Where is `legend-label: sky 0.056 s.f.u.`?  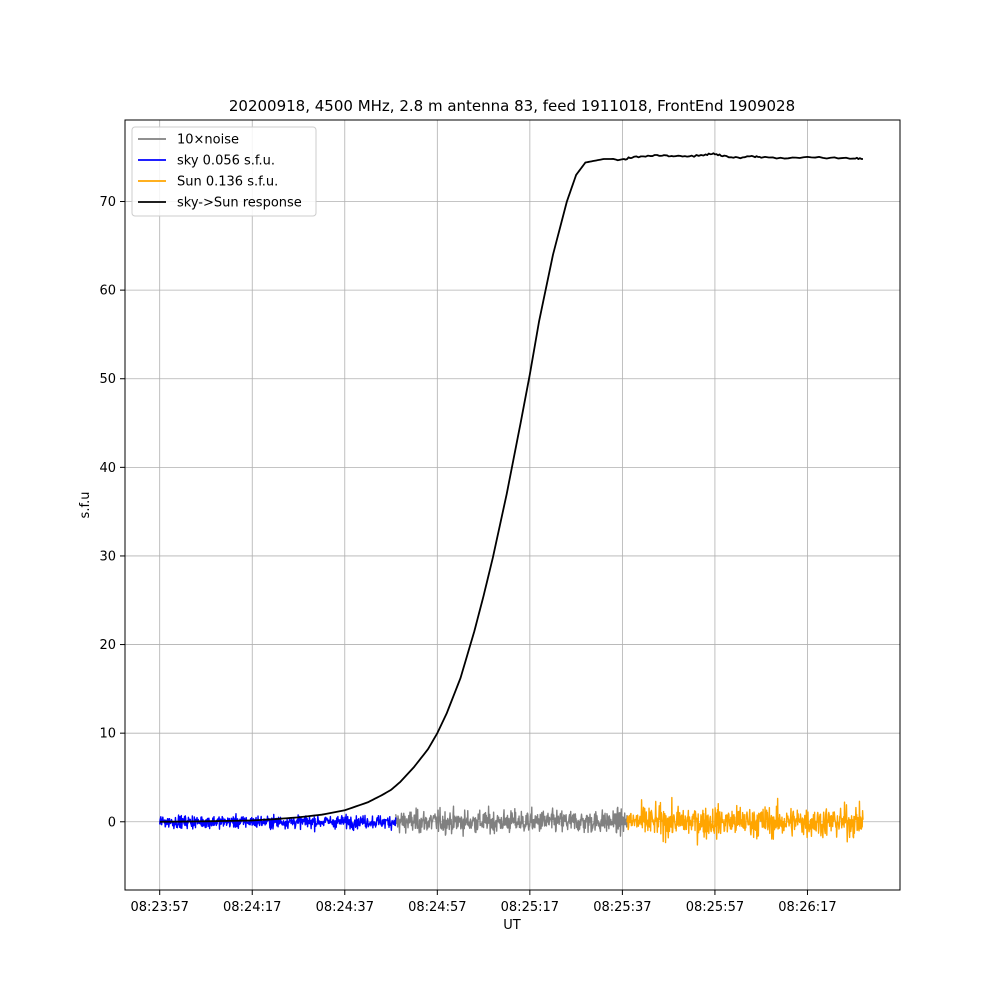 legend-label: sky 0.056 s.f.u. is located at coordinates (226, 161).